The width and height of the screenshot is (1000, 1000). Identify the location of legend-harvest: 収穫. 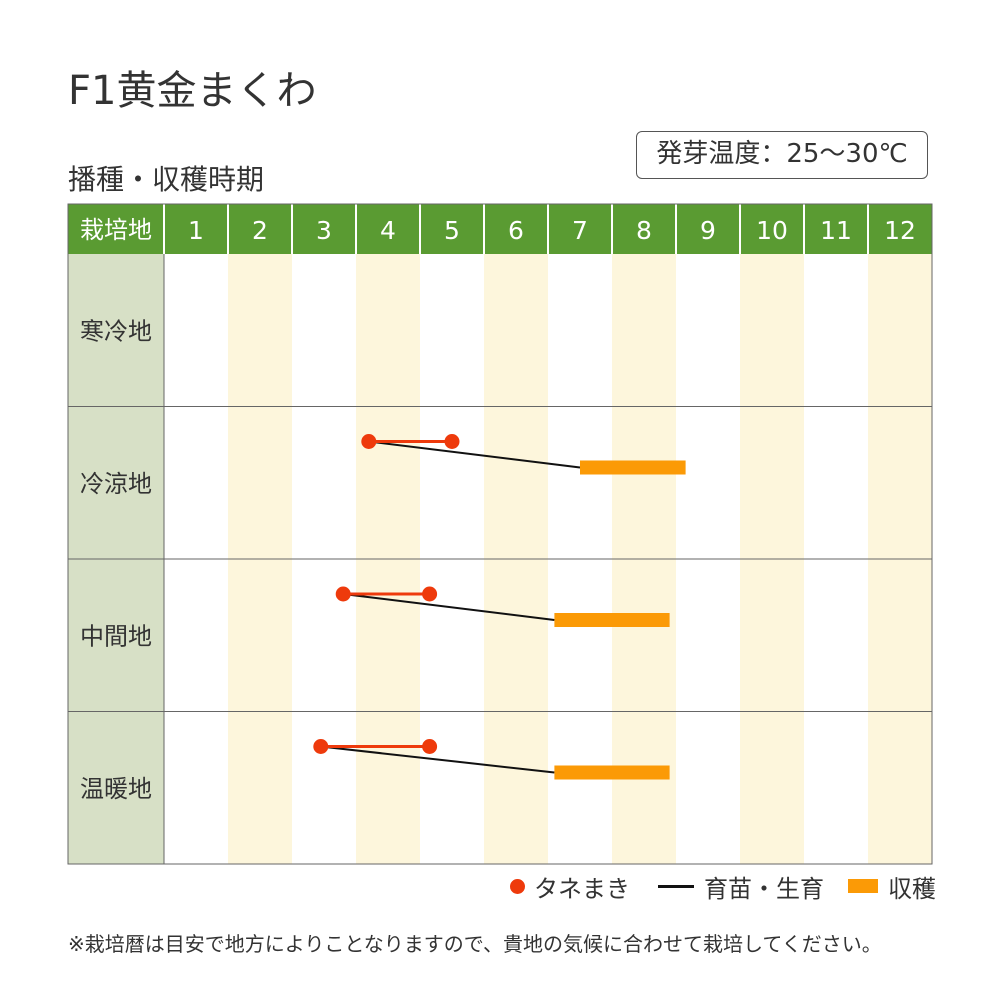
(892, 886).